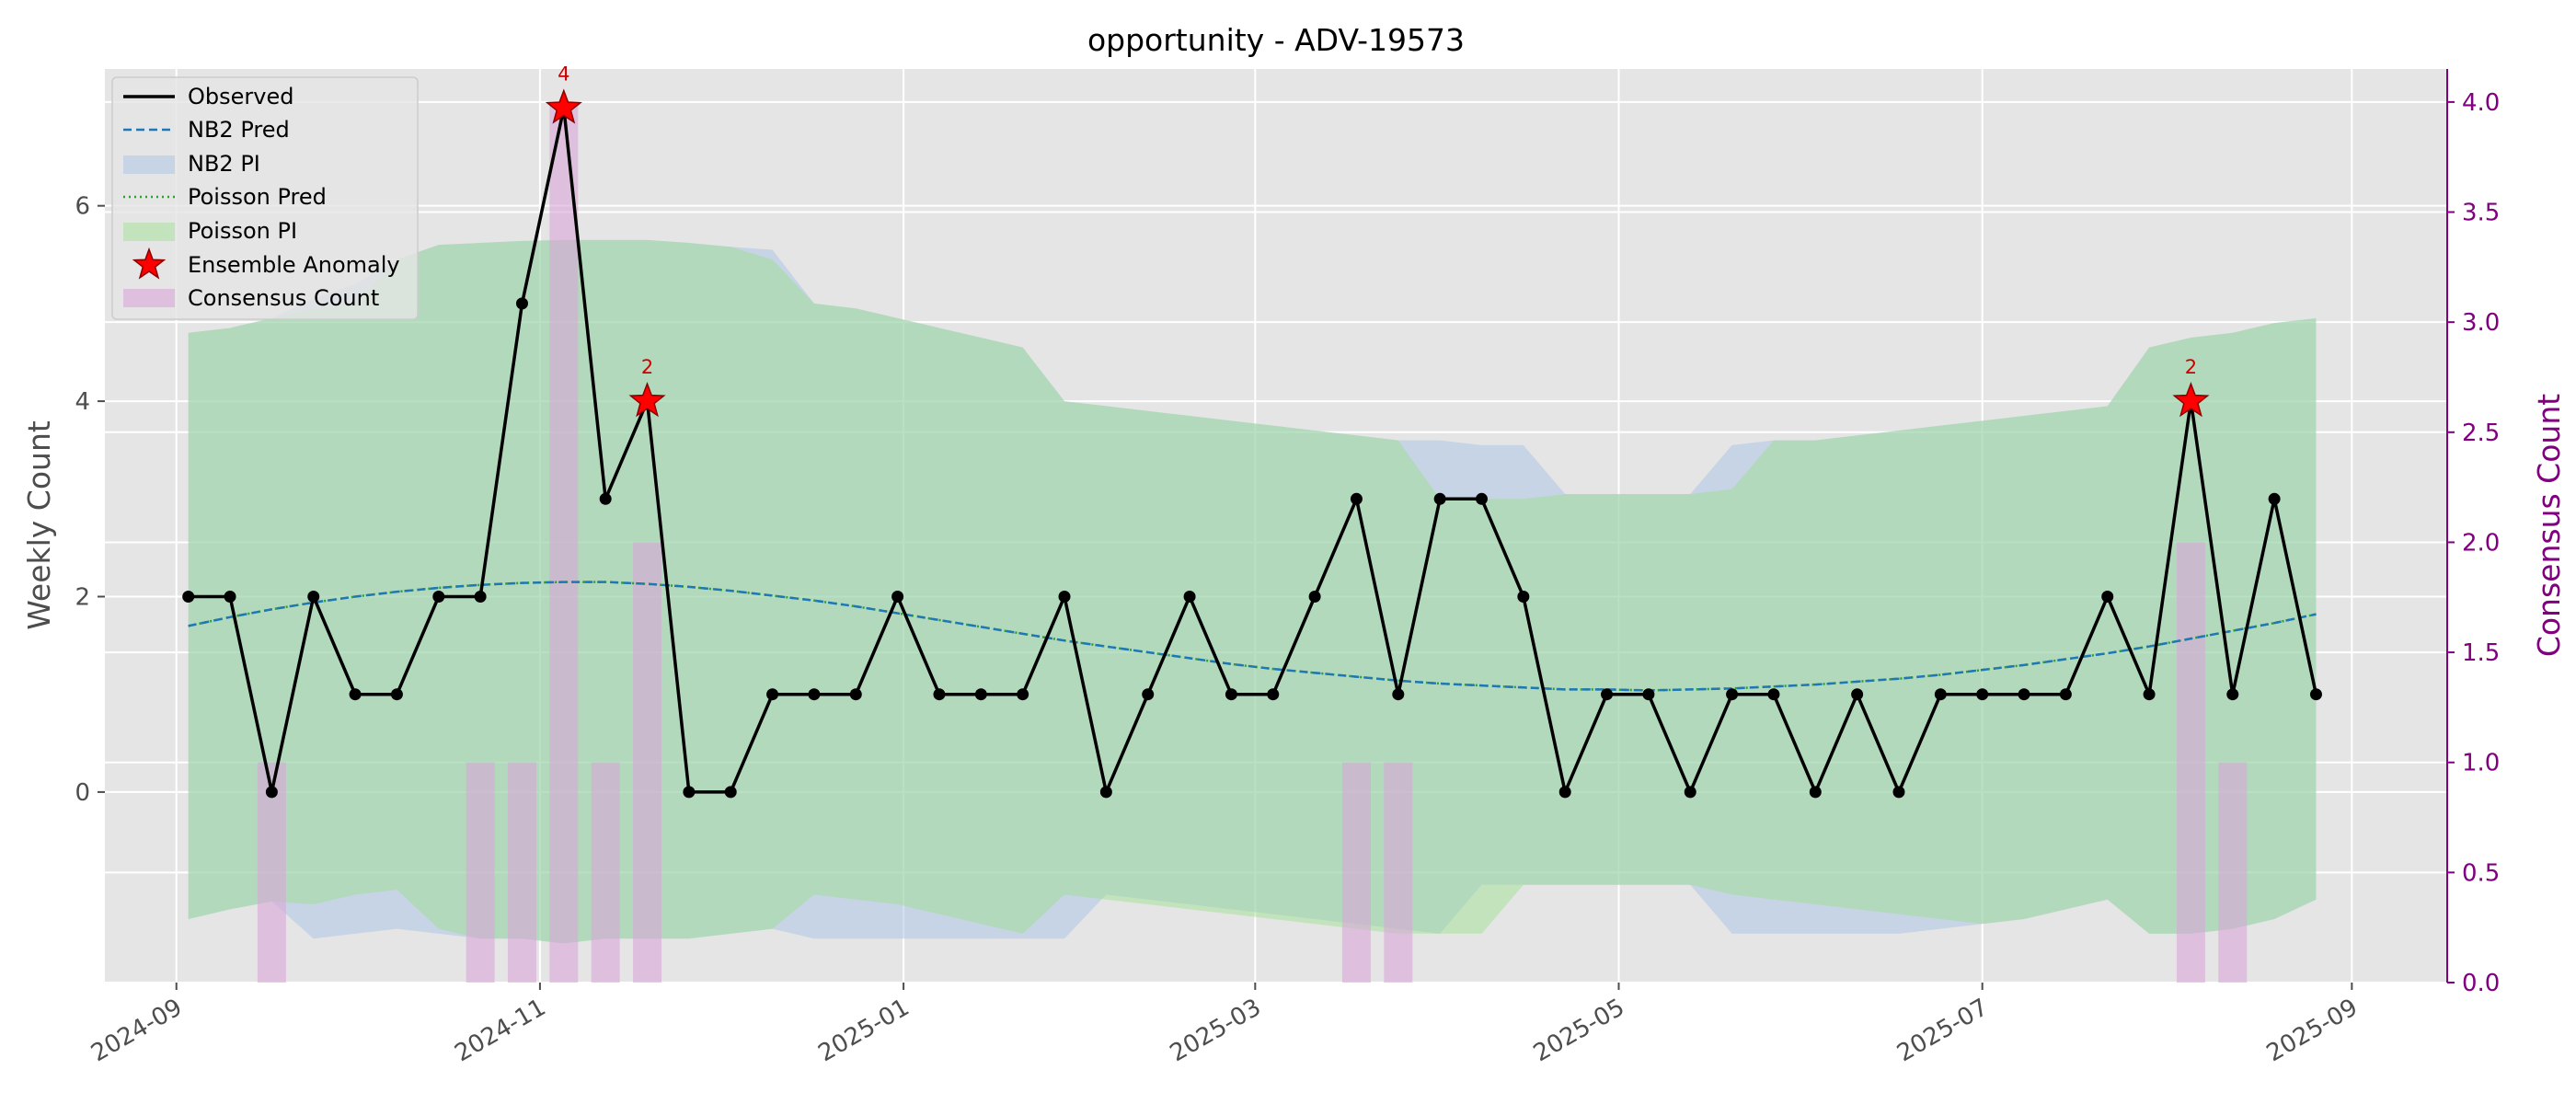 The image size is (2576, 1104). I want to click on y-tick-label-2: 4, so click(82, 402).